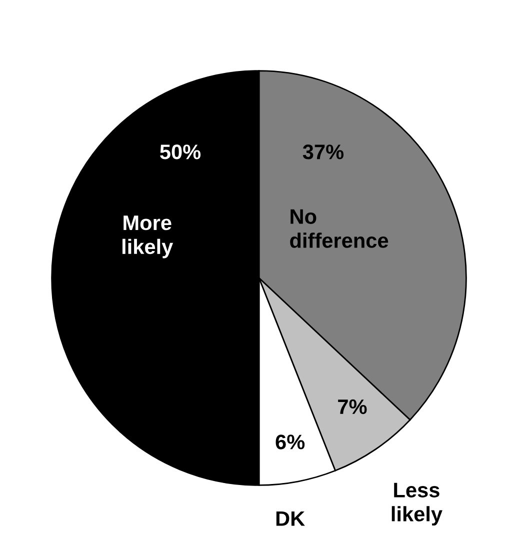 The height and width of the screenshot is (556, 518). I want to click on slice-label: Less likely, so click(417, 504).